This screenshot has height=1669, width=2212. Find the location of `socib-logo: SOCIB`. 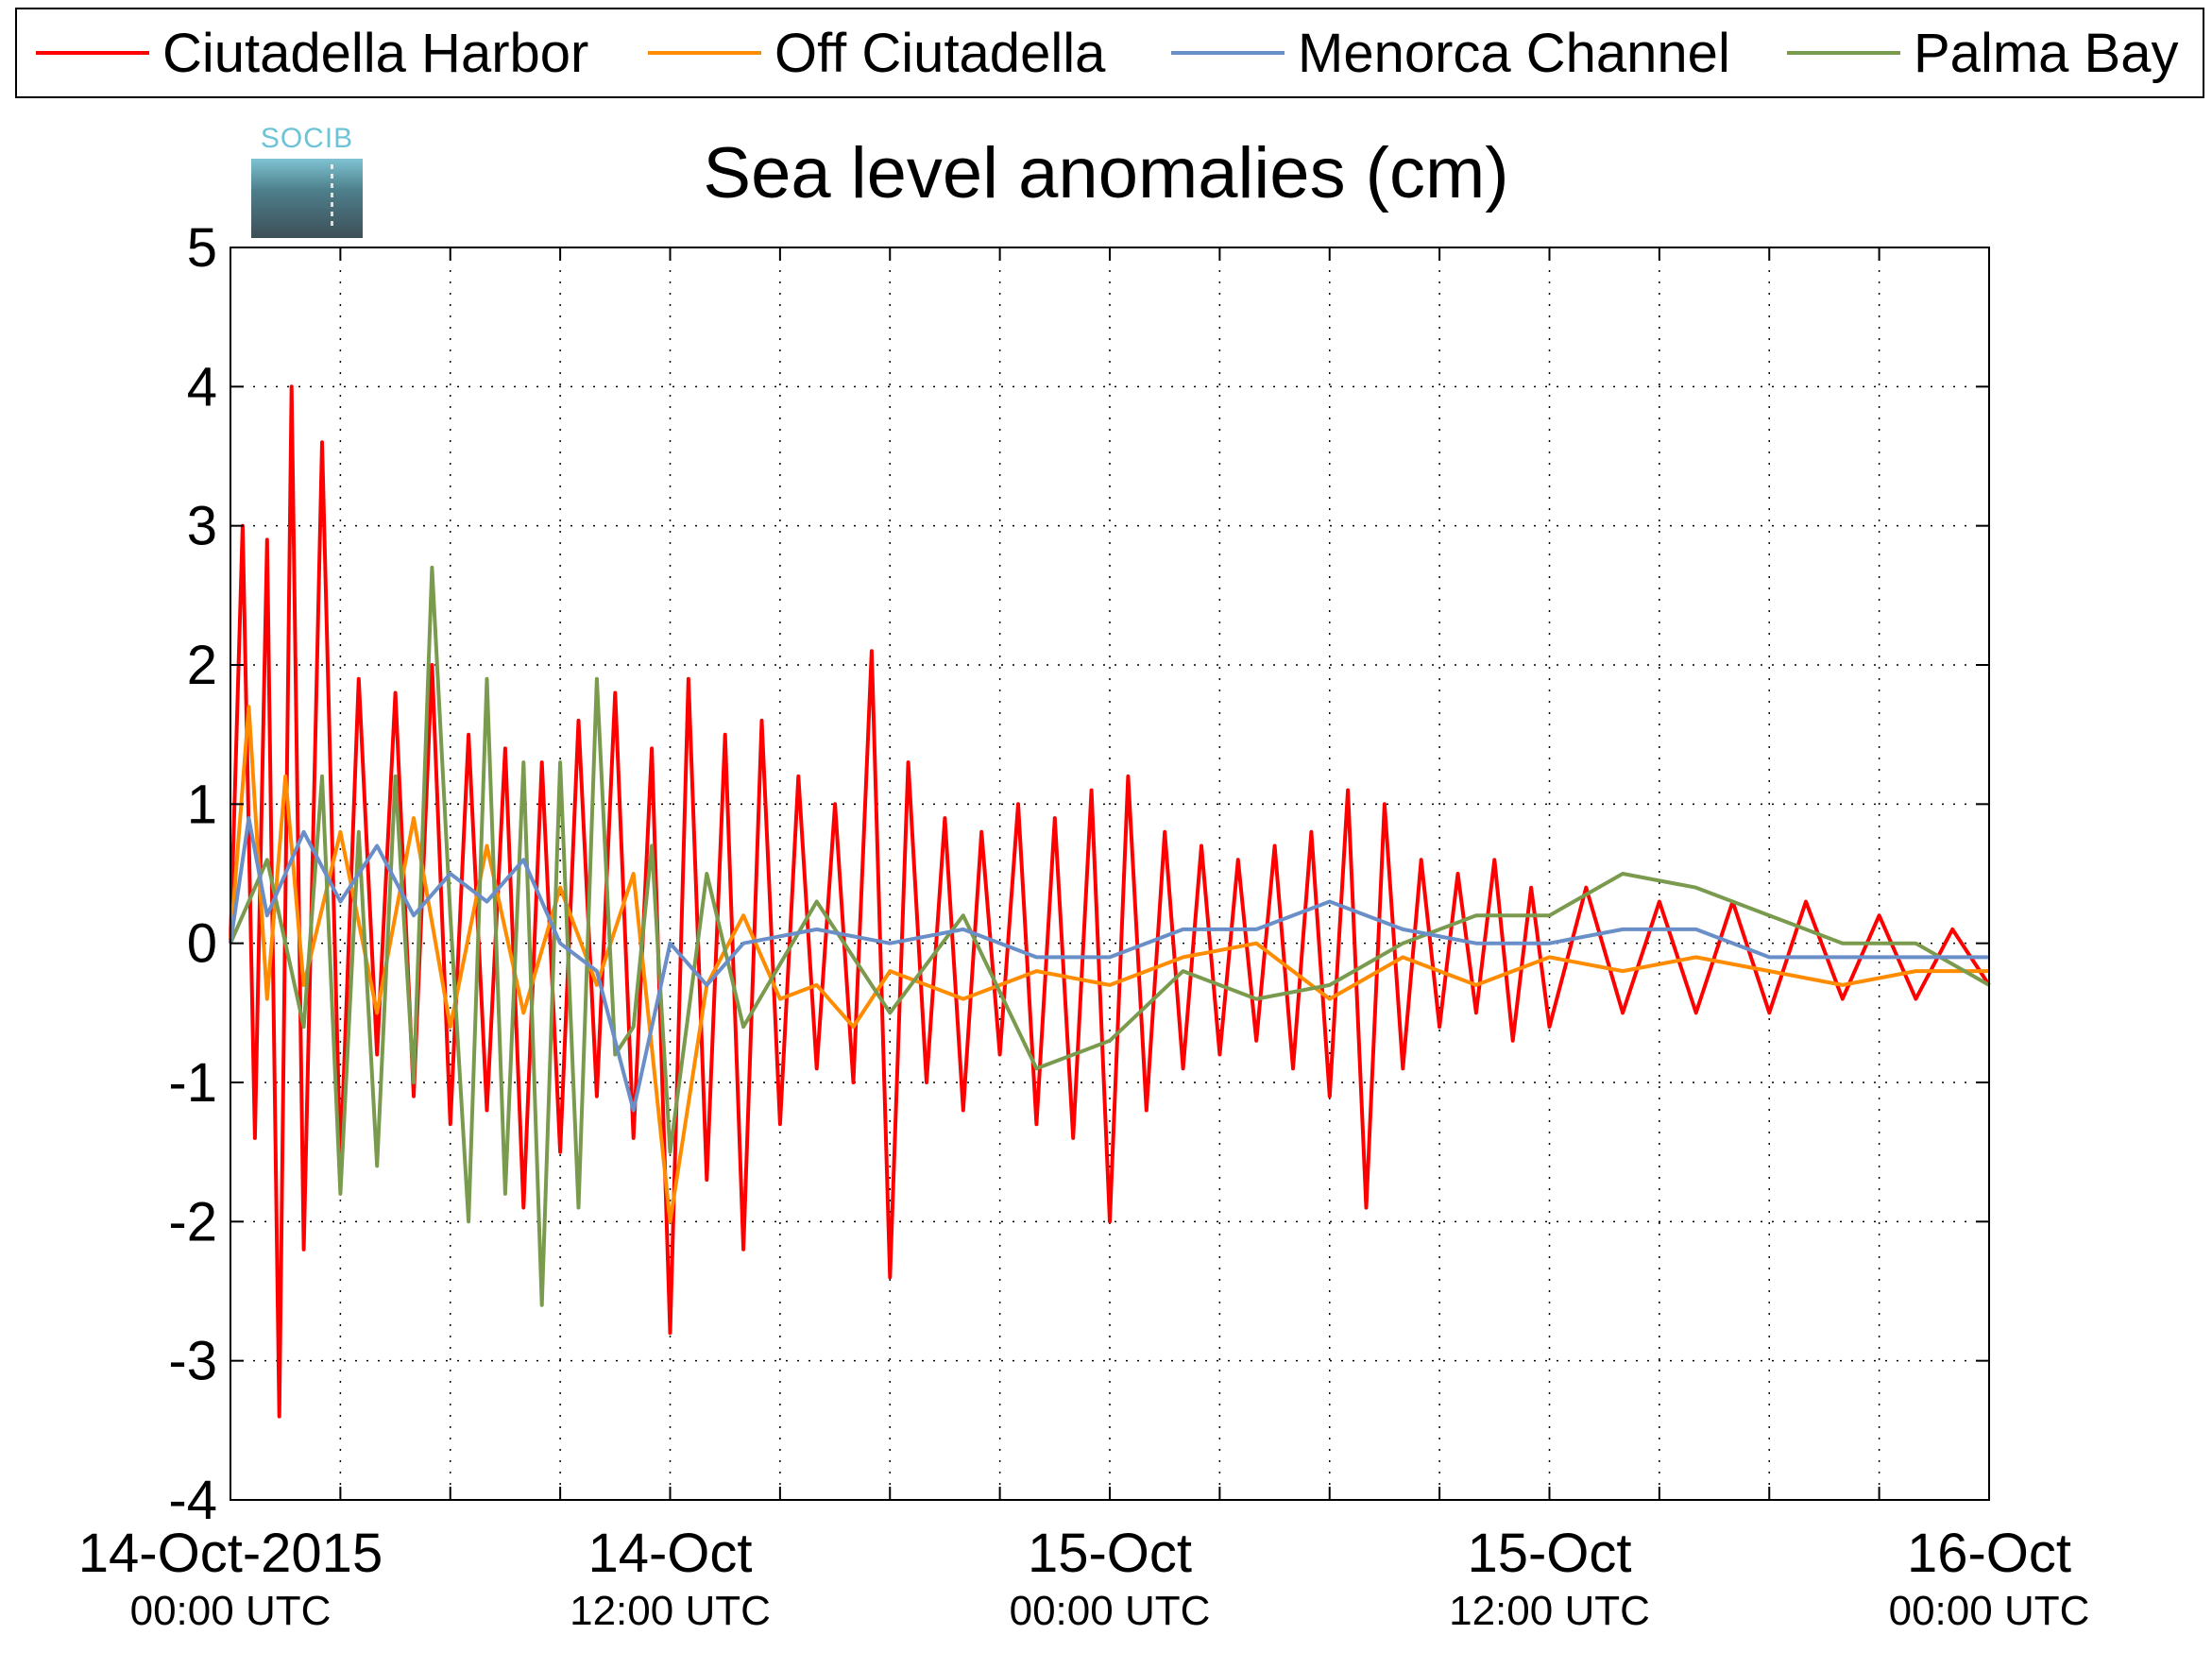

socib-logo: SOCIB is located at coordinates (307, 180).